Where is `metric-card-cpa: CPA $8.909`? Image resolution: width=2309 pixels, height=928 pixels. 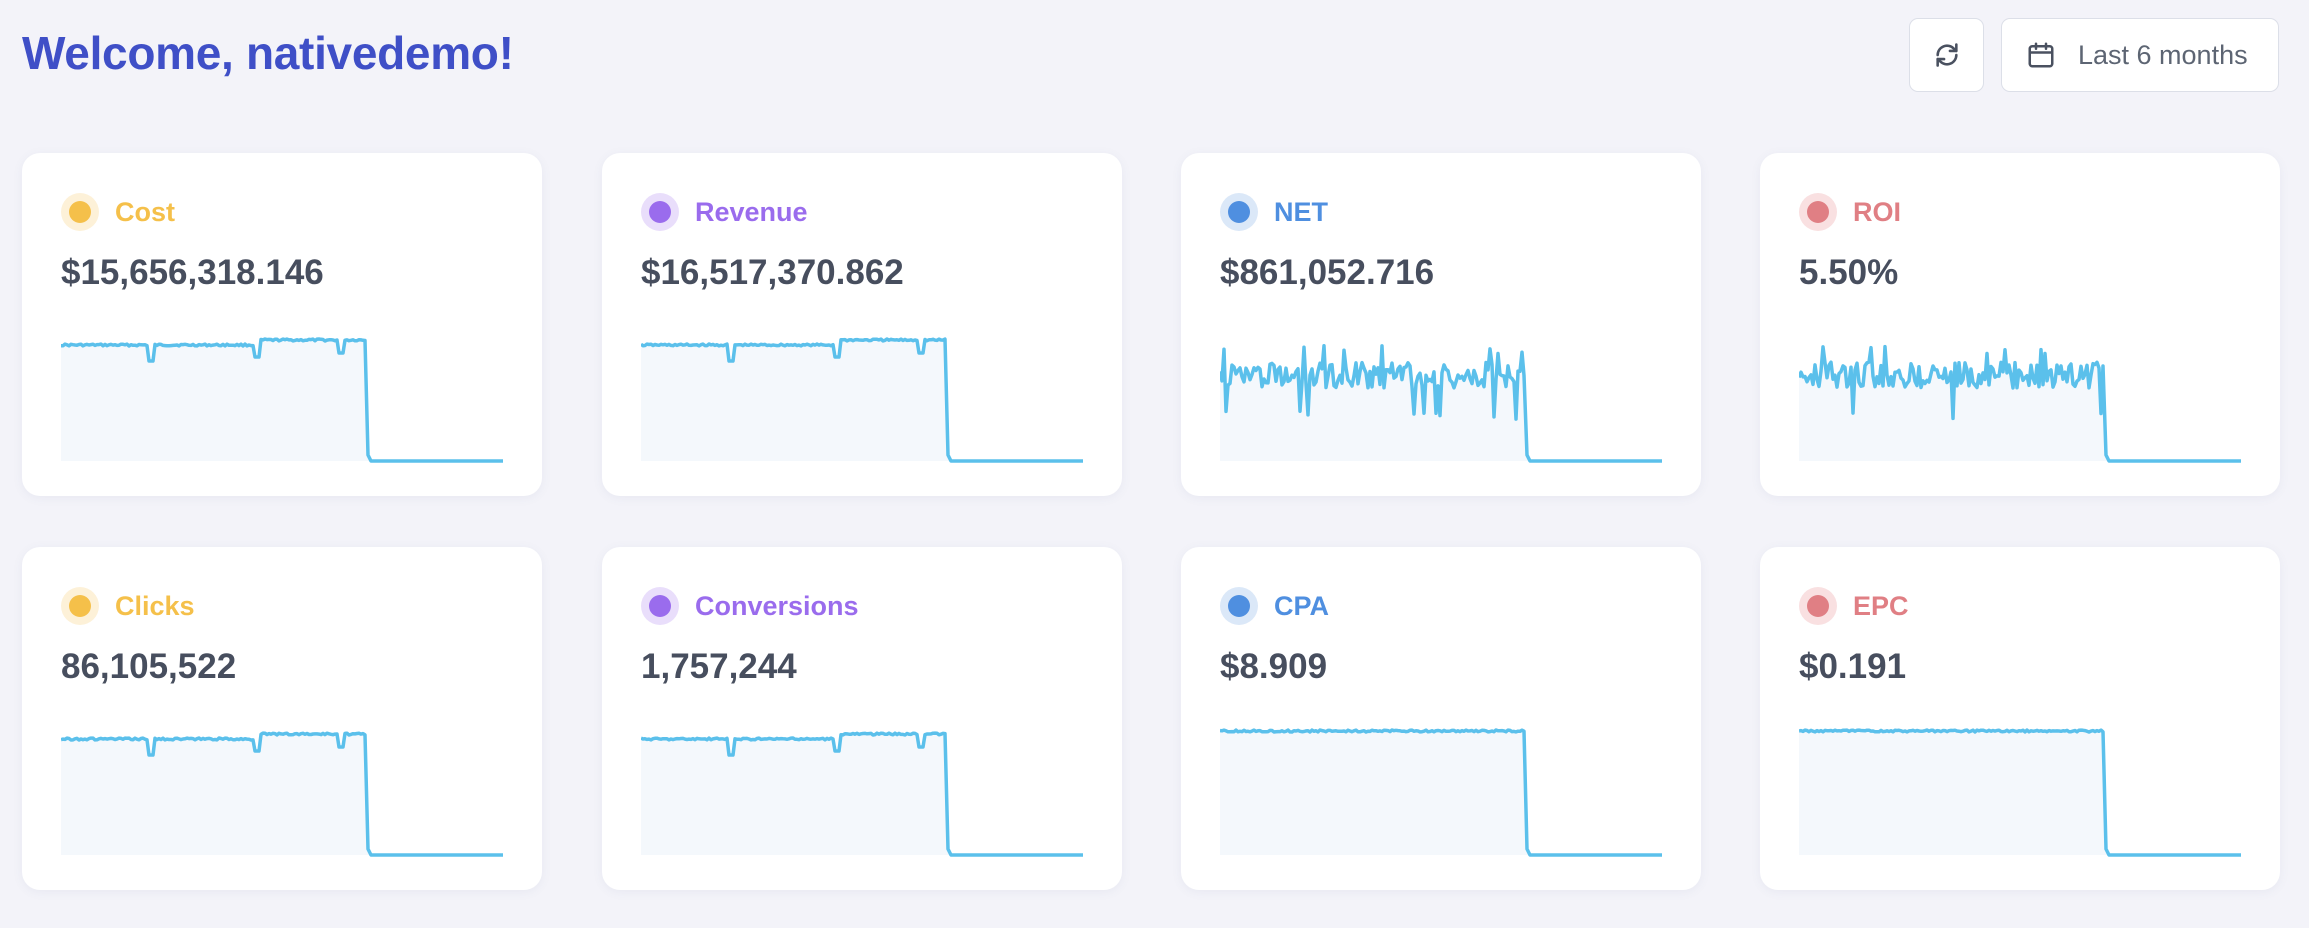
metric-card-cpa: CPA $8.909 is located at coordinates (1441, 718).